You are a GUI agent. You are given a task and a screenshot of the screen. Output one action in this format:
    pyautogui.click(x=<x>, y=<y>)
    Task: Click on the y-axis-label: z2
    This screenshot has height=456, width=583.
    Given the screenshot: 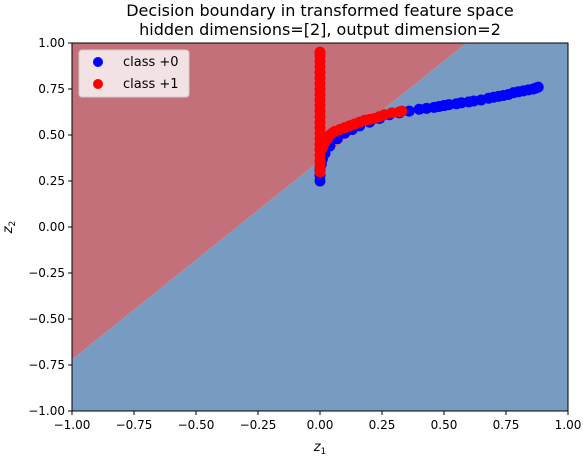 What is the action you would take?
    pyautogui.click(x=9, y=228)
    